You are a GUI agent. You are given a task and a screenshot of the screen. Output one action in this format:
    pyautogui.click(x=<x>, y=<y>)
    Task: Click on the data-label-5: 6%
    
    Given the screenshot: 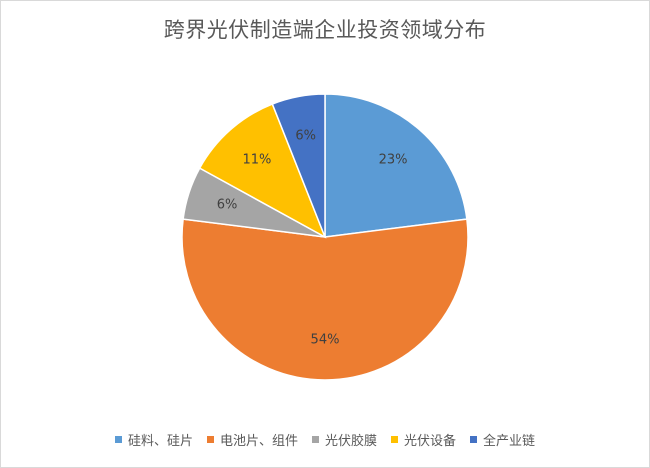 What is the action you would take?
    pyautogui.click(x=305, y=135)
    